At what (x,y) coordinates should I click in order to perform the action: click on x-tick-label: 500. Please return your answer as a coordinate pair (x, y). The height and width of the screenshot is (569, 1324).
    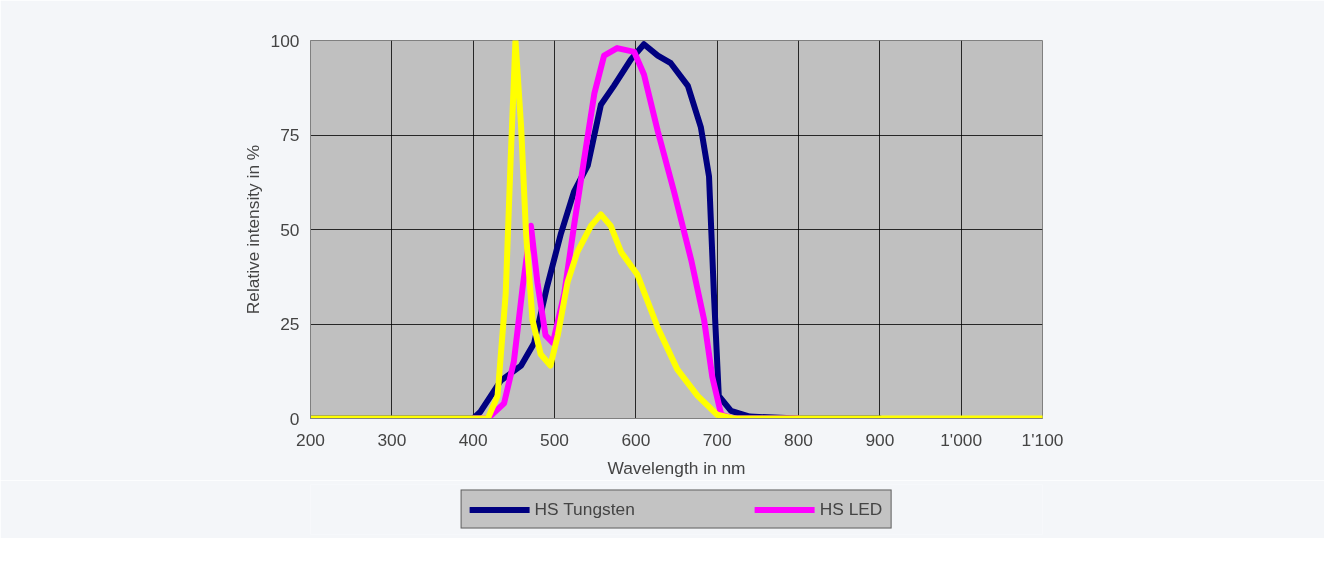
    Looking at the image, I should click on (554, 439).